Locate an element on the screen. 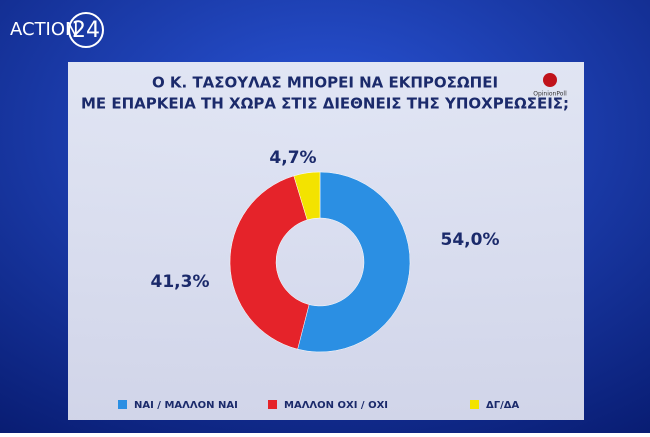 This screenshot has height=437, width=650. channel-ring is located at coordinates (86, 30).